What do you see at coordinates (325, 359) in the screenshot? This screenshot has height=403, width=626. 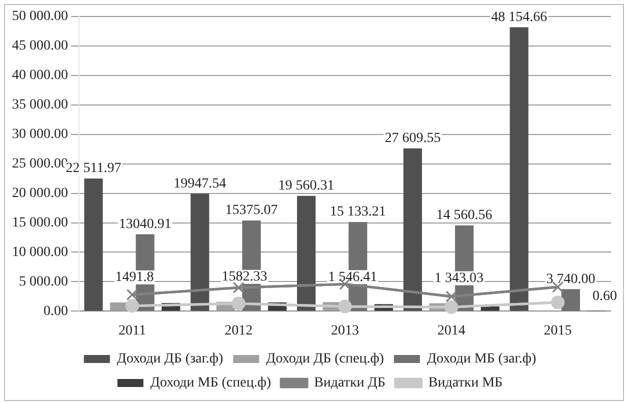 I see `legend-label: Доходи ДБ (спец.ф)` at bounding box center [325, 359].